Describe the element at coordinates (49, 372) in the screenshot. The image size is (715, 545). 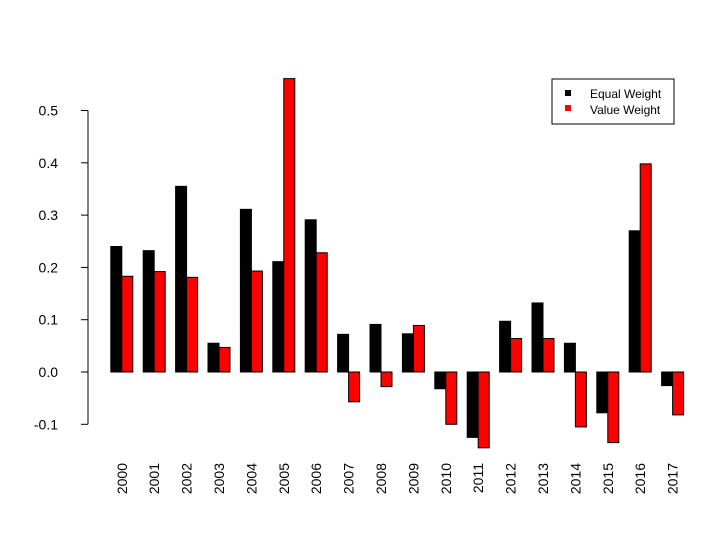
I see `y-tick-label: 0.0` at that location.